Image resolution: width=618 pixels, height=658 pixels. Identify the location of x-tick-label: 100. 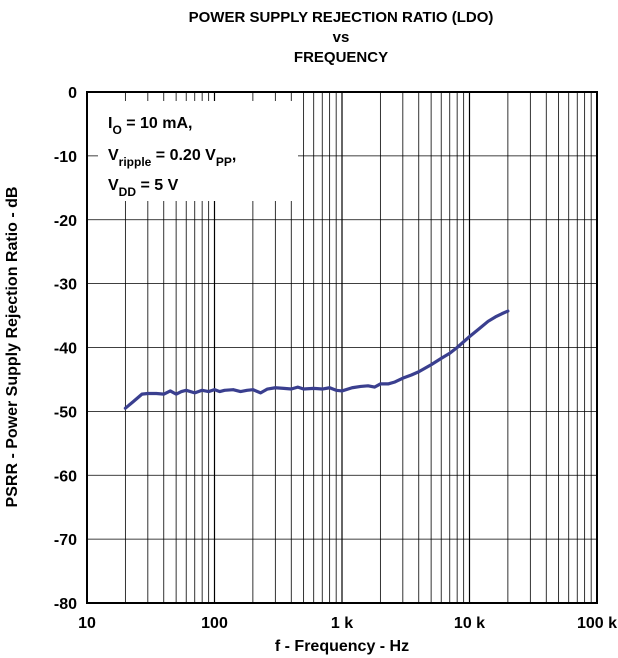
(214, 623).